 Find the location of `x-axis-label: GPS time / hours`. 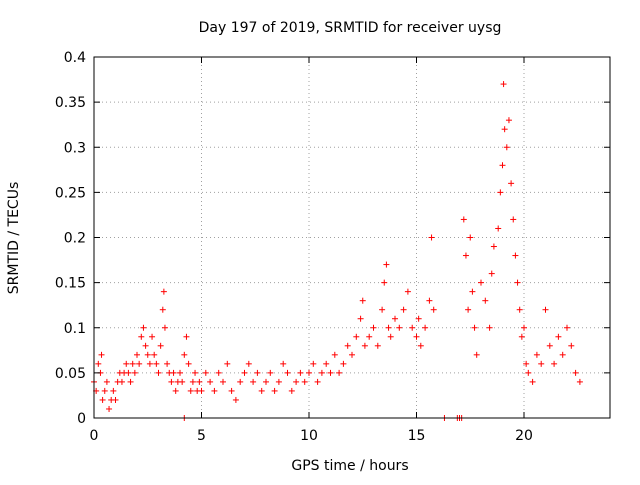

x-axis-label: GPS time / hours is located at coordinates (349, 466).